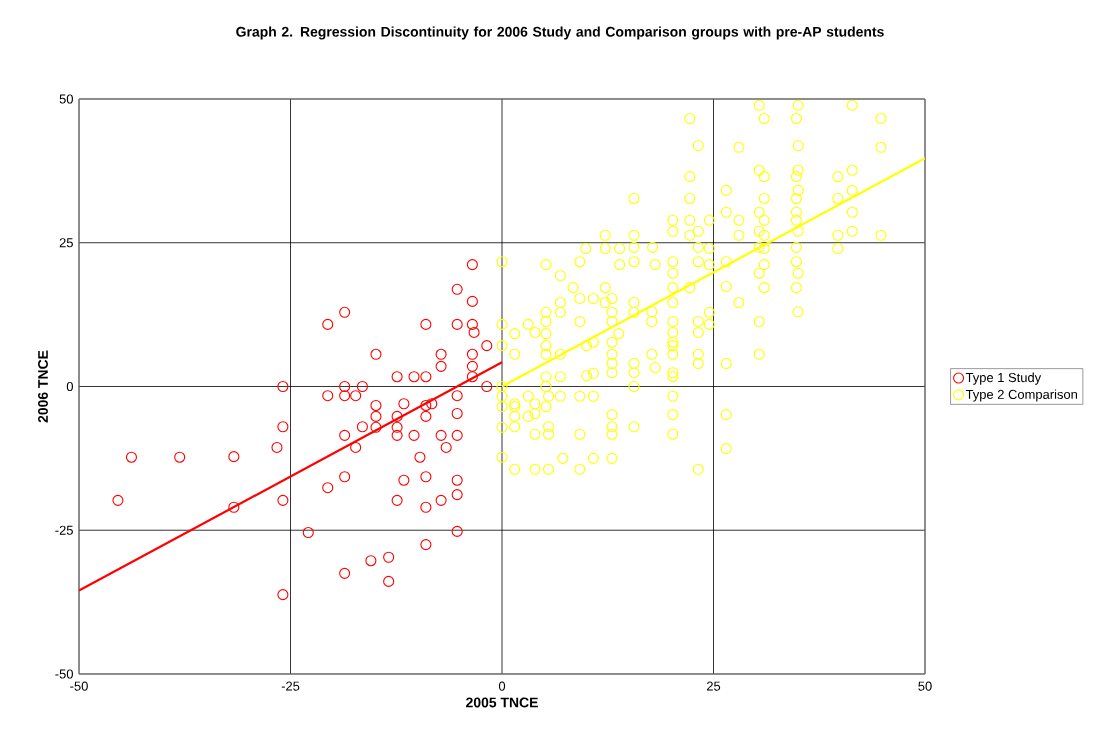 The width and height of the screenshot is (1120, 740). Describe the element at coordinates (66, 243) in the screenshot. I see `y-tick-label: 25` at that location.